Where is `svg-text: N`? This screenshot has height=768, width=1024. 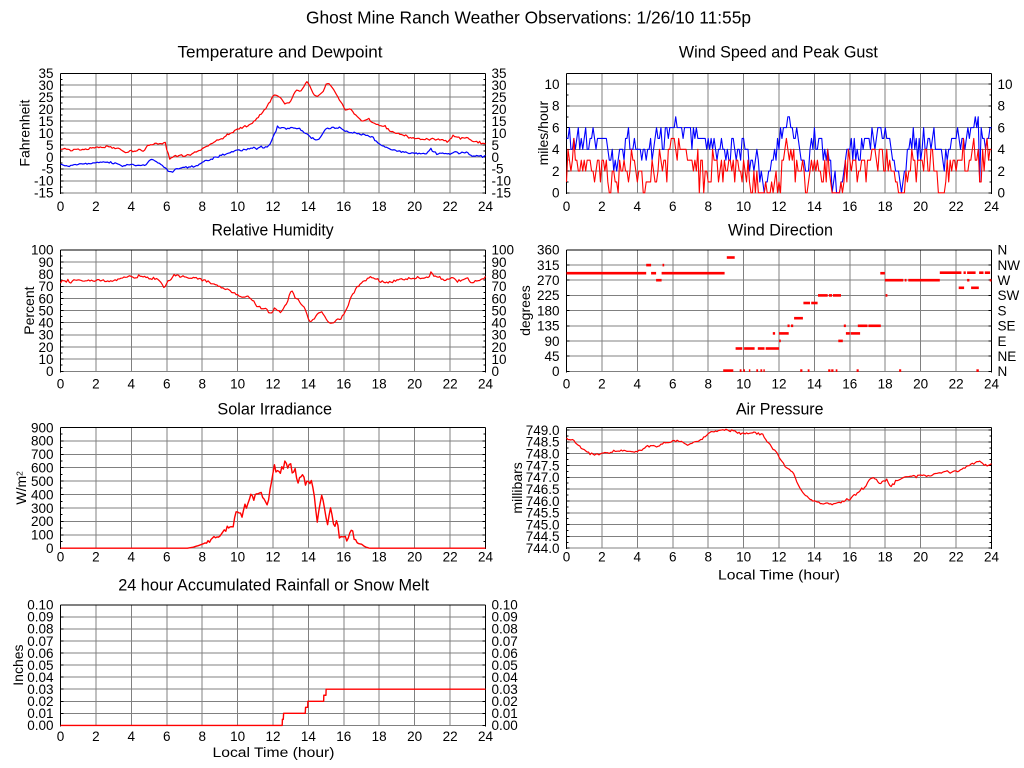 svg-text: N is located at coordinates (1003, 250).